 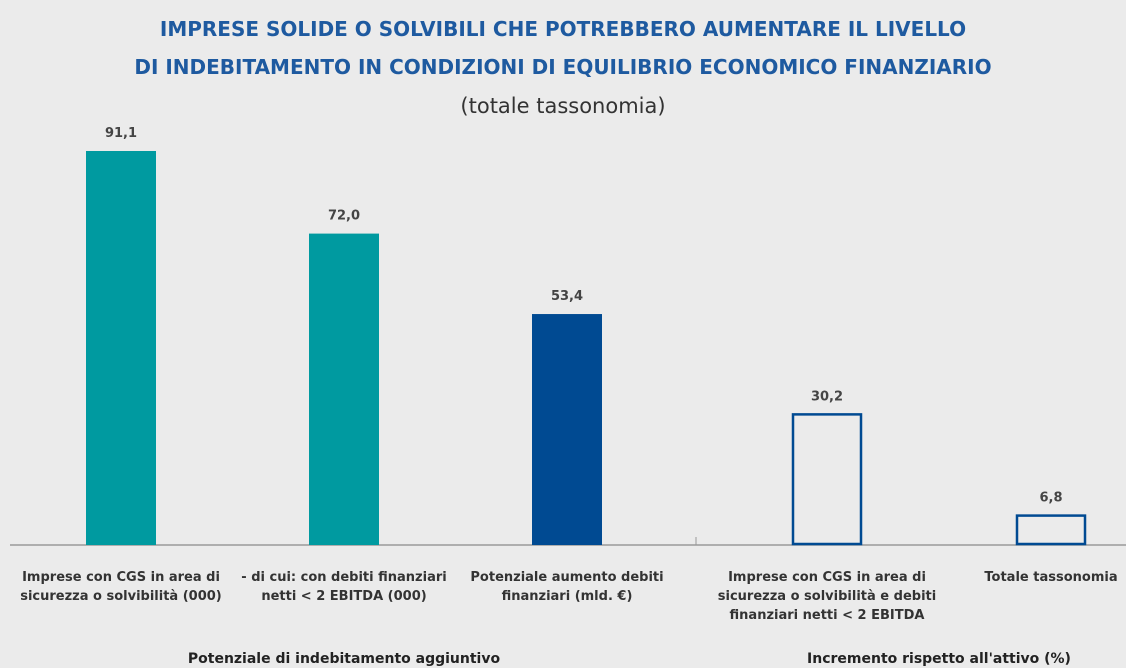 What do you see at coordinates (1050, 498) in the screenshot?
I see `value-label: 6,8` at bounding box center [1050, 498].